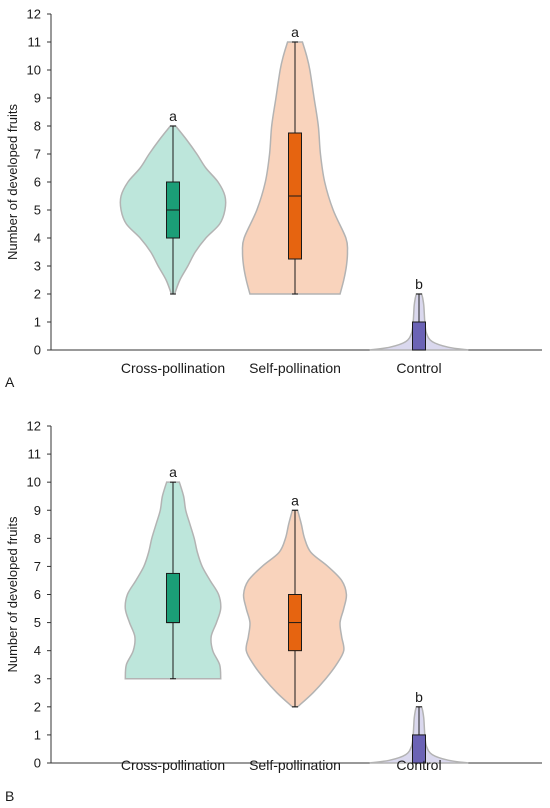 The width and height of the screenshot is (550, 808). What do you see at coordinates (9, 796) in the screenshot?
I see `panel-label: B` at bounding box center [9, 796].